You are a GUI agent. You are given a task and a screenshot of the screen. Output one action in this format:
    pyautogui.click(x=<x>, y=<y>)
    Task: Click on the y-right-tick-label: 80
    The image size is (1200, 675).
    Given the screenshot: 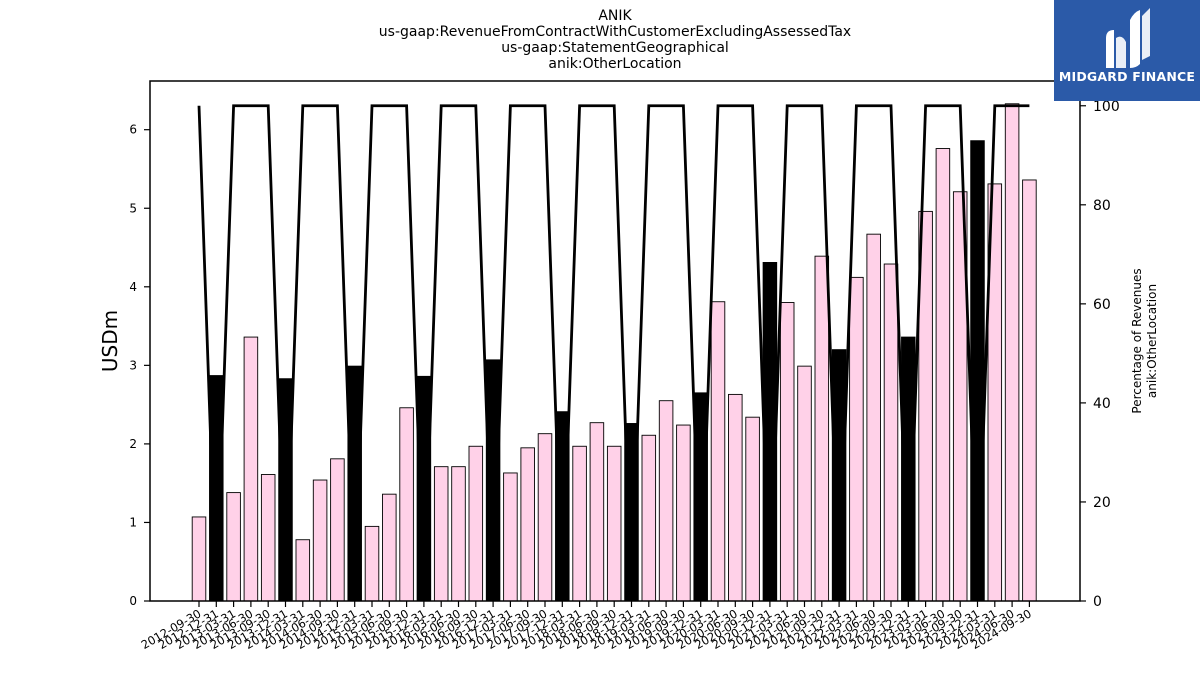 What is the action you would take?
    pyautogui.click(x=1102, y=206)
    